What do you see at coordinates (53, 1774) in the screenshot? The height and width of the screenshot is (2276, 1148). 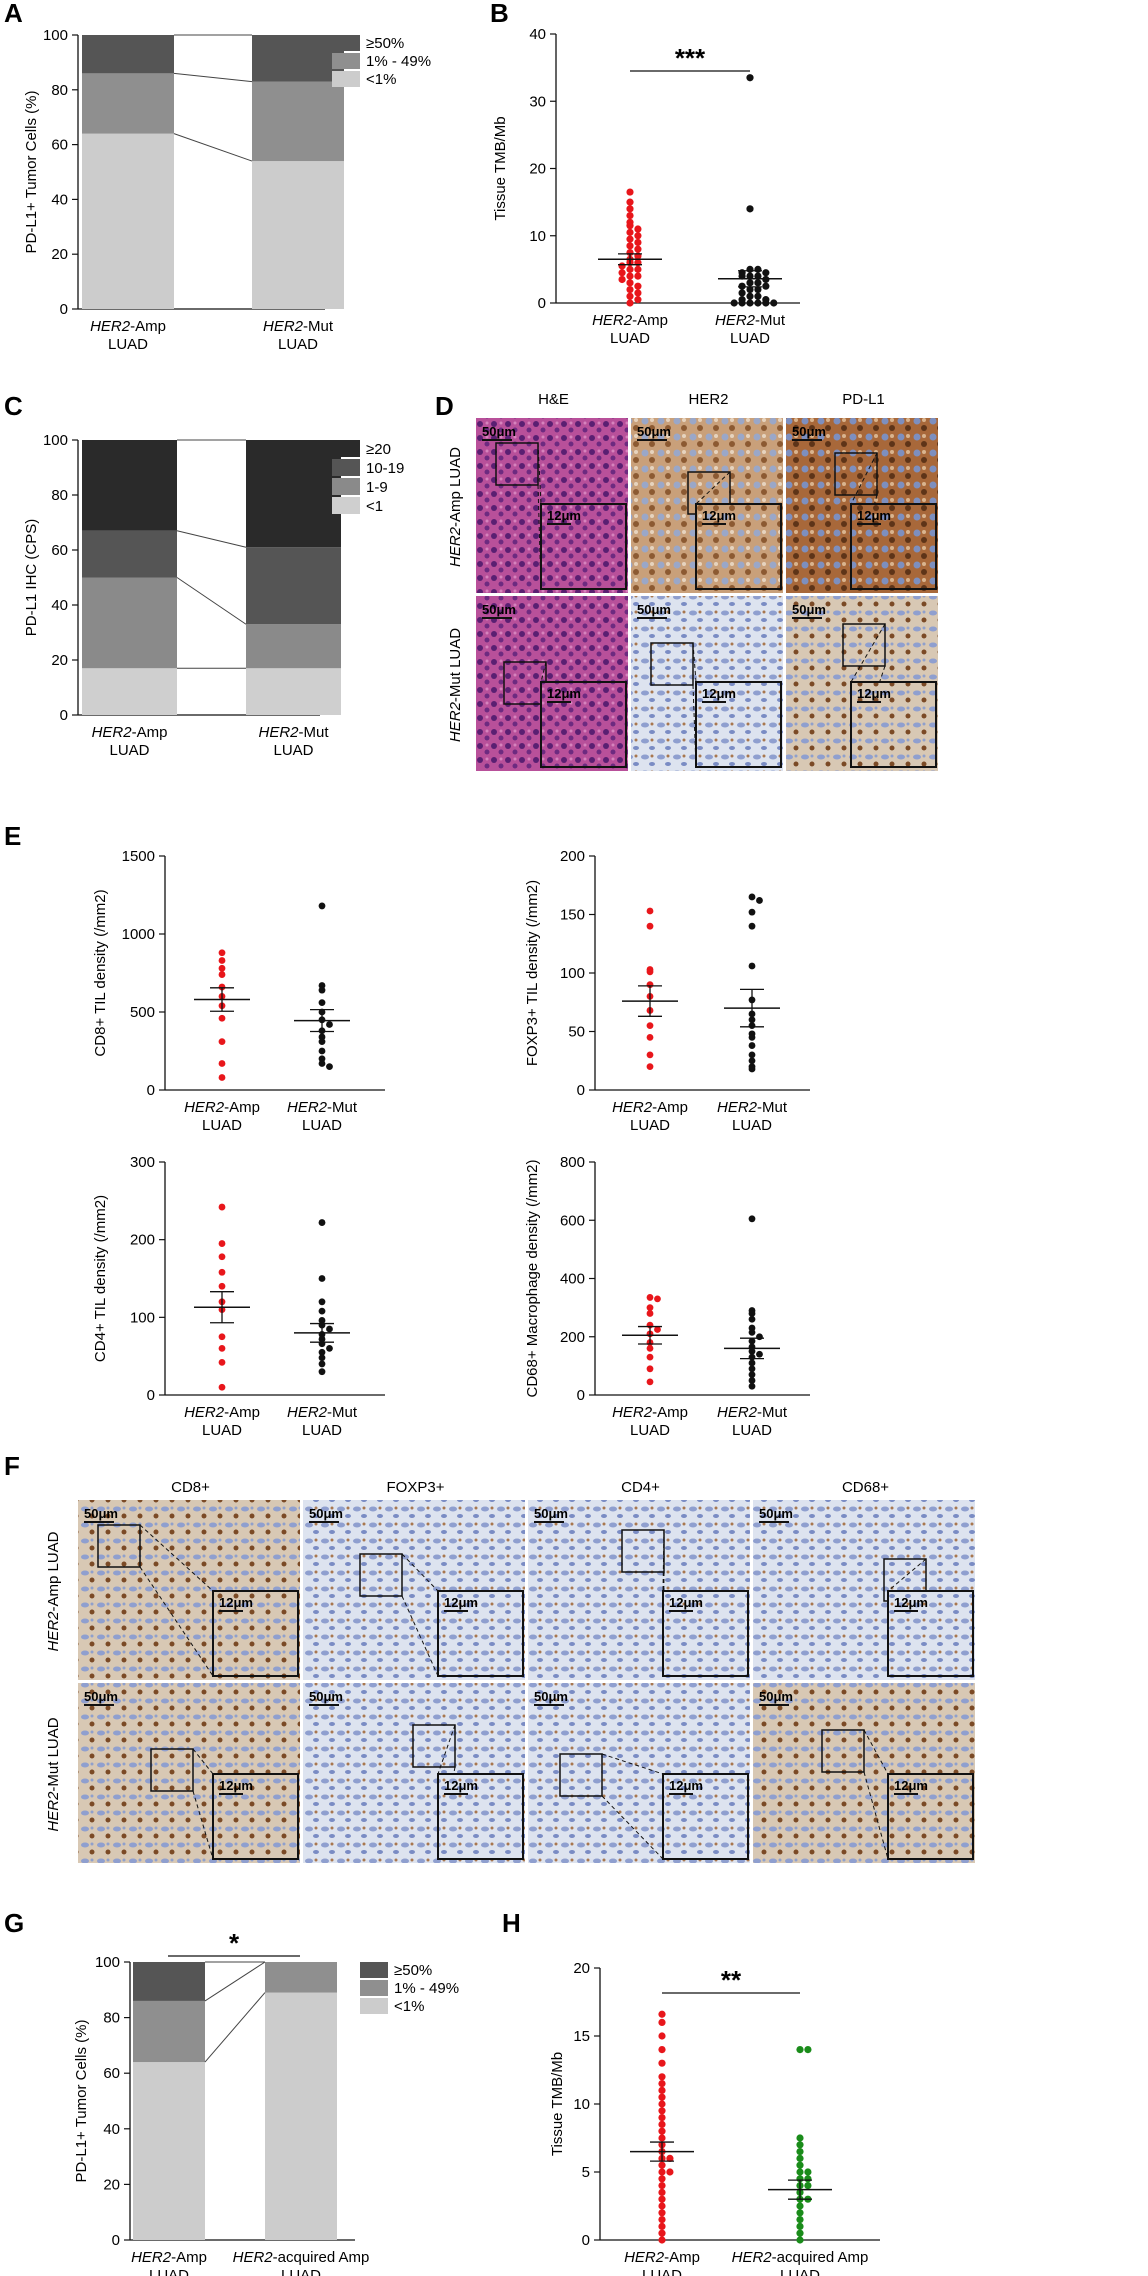 I see `panel-F-row-label: HER2-Mut LUAD` at bounding box center [53, 1774].